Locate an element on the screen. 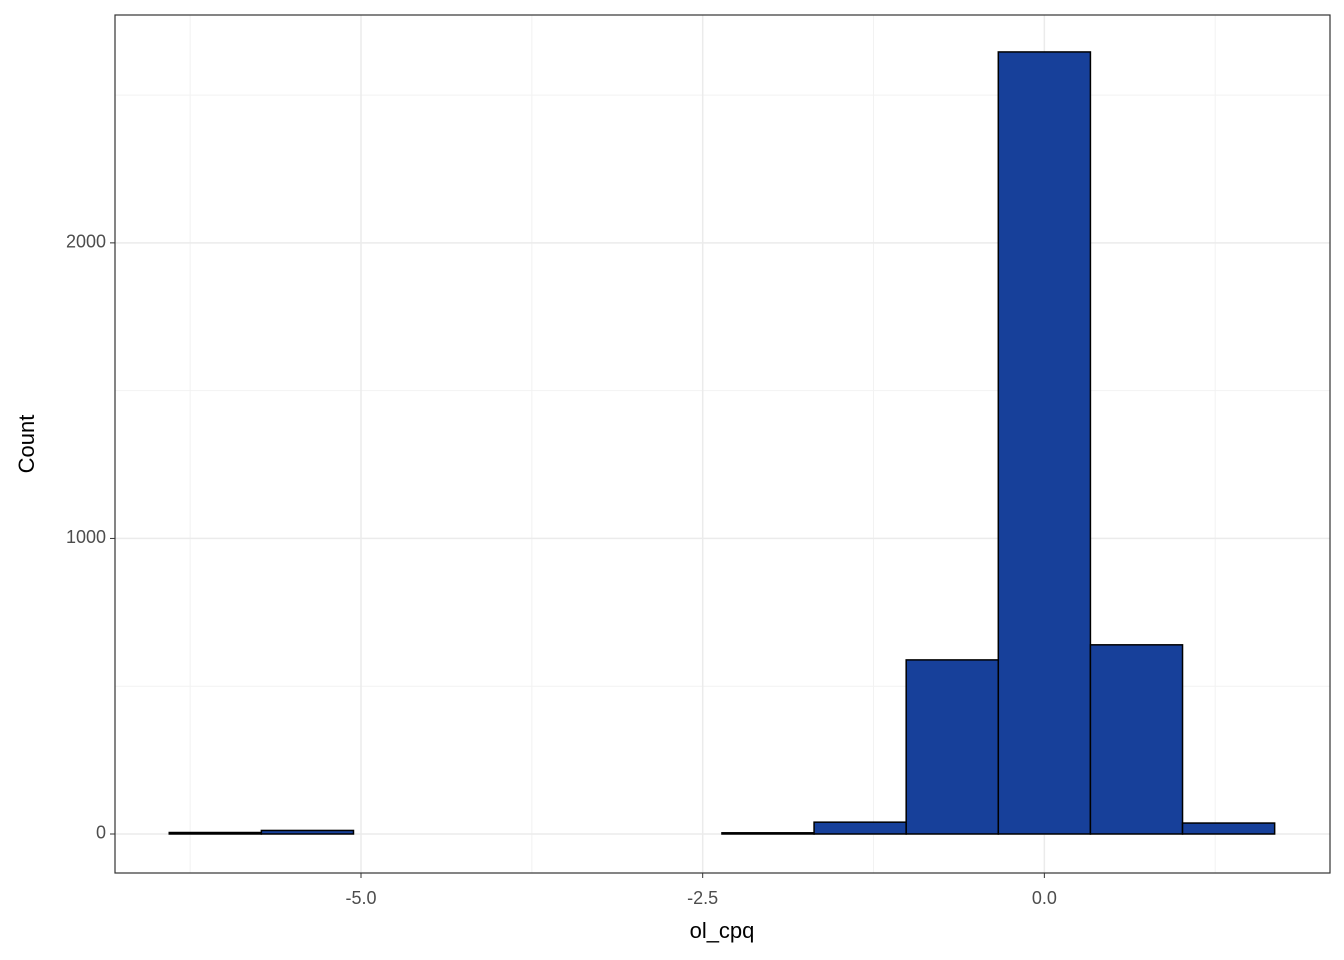  x-tick-label: 0.0 is located at coordinates (1044, 898).